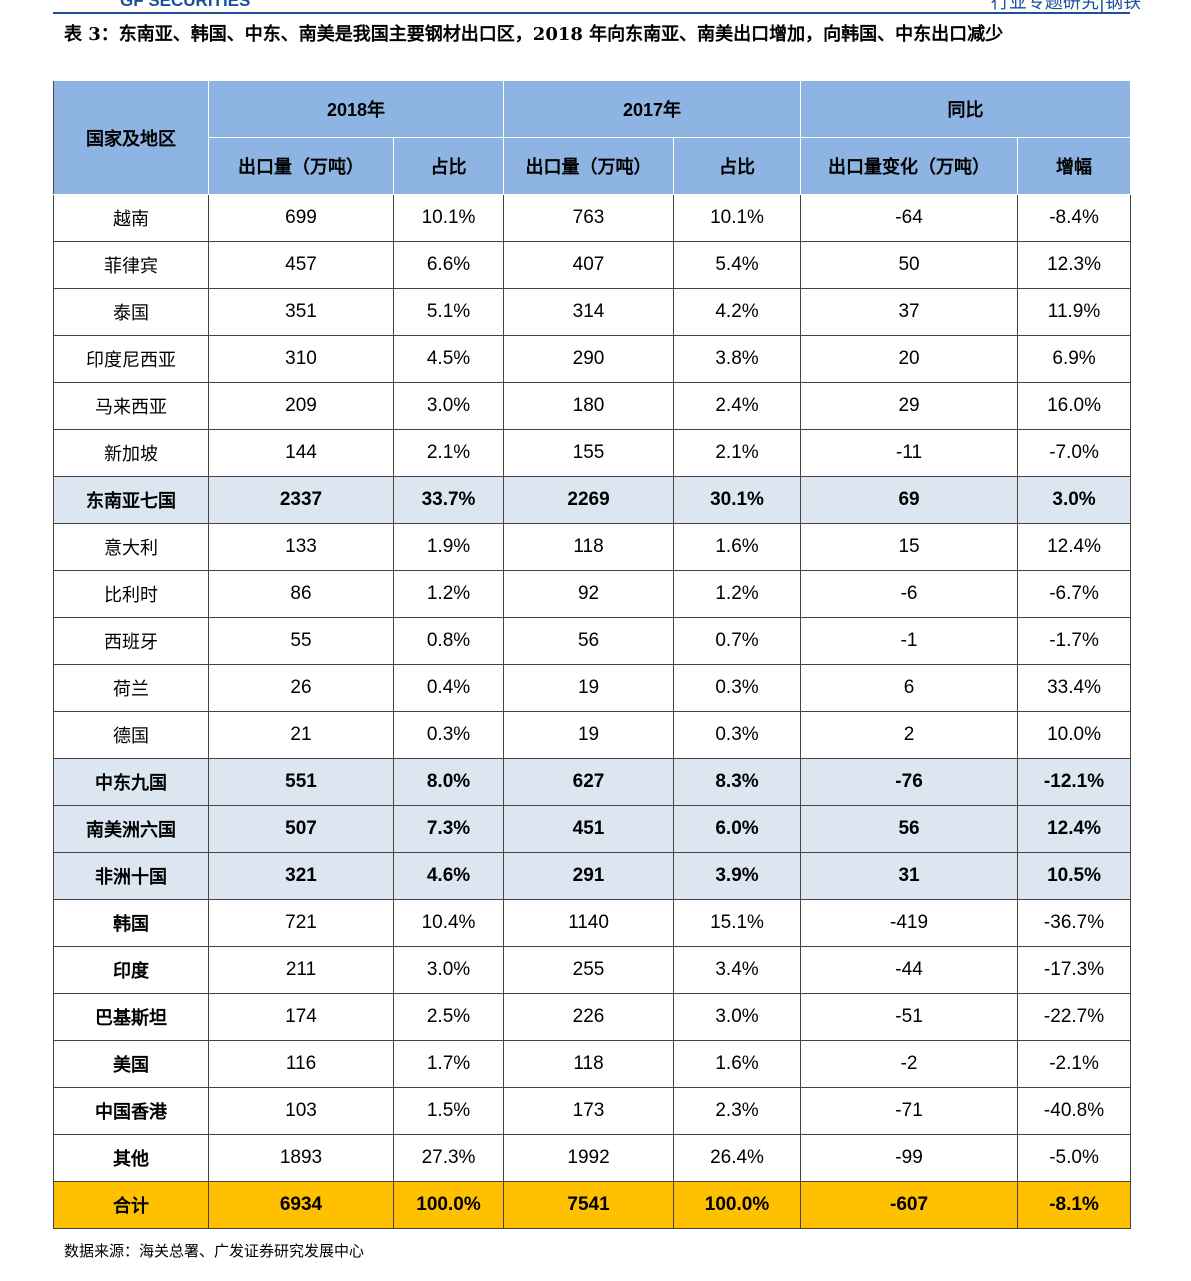 The width and height of the screenshot is (1191, 1281). Describe the element at coordinates (301, 166) in the screenshot. I see `column-header: 出口量（万吨）` at that location.